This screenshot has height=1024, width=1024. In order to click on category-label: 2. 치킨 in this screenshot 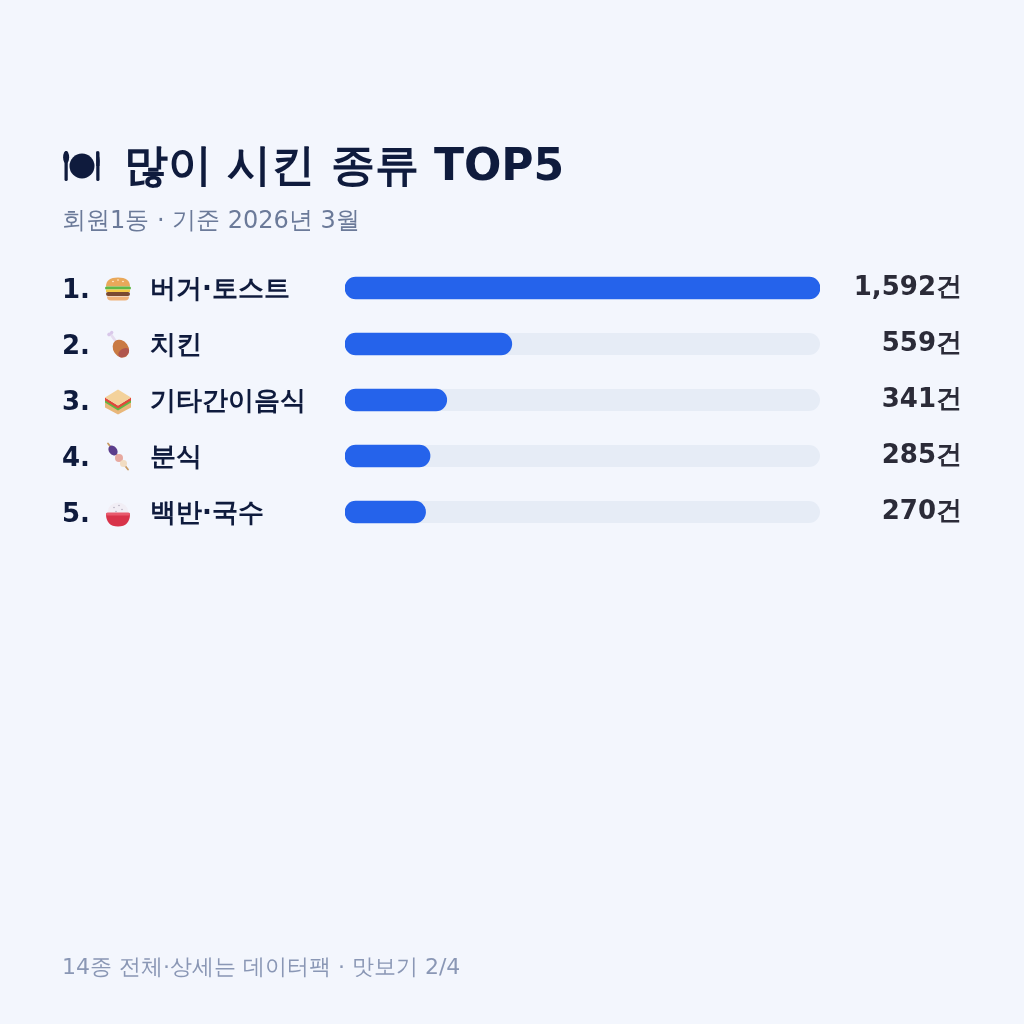, I will do `click(132, 343)`.